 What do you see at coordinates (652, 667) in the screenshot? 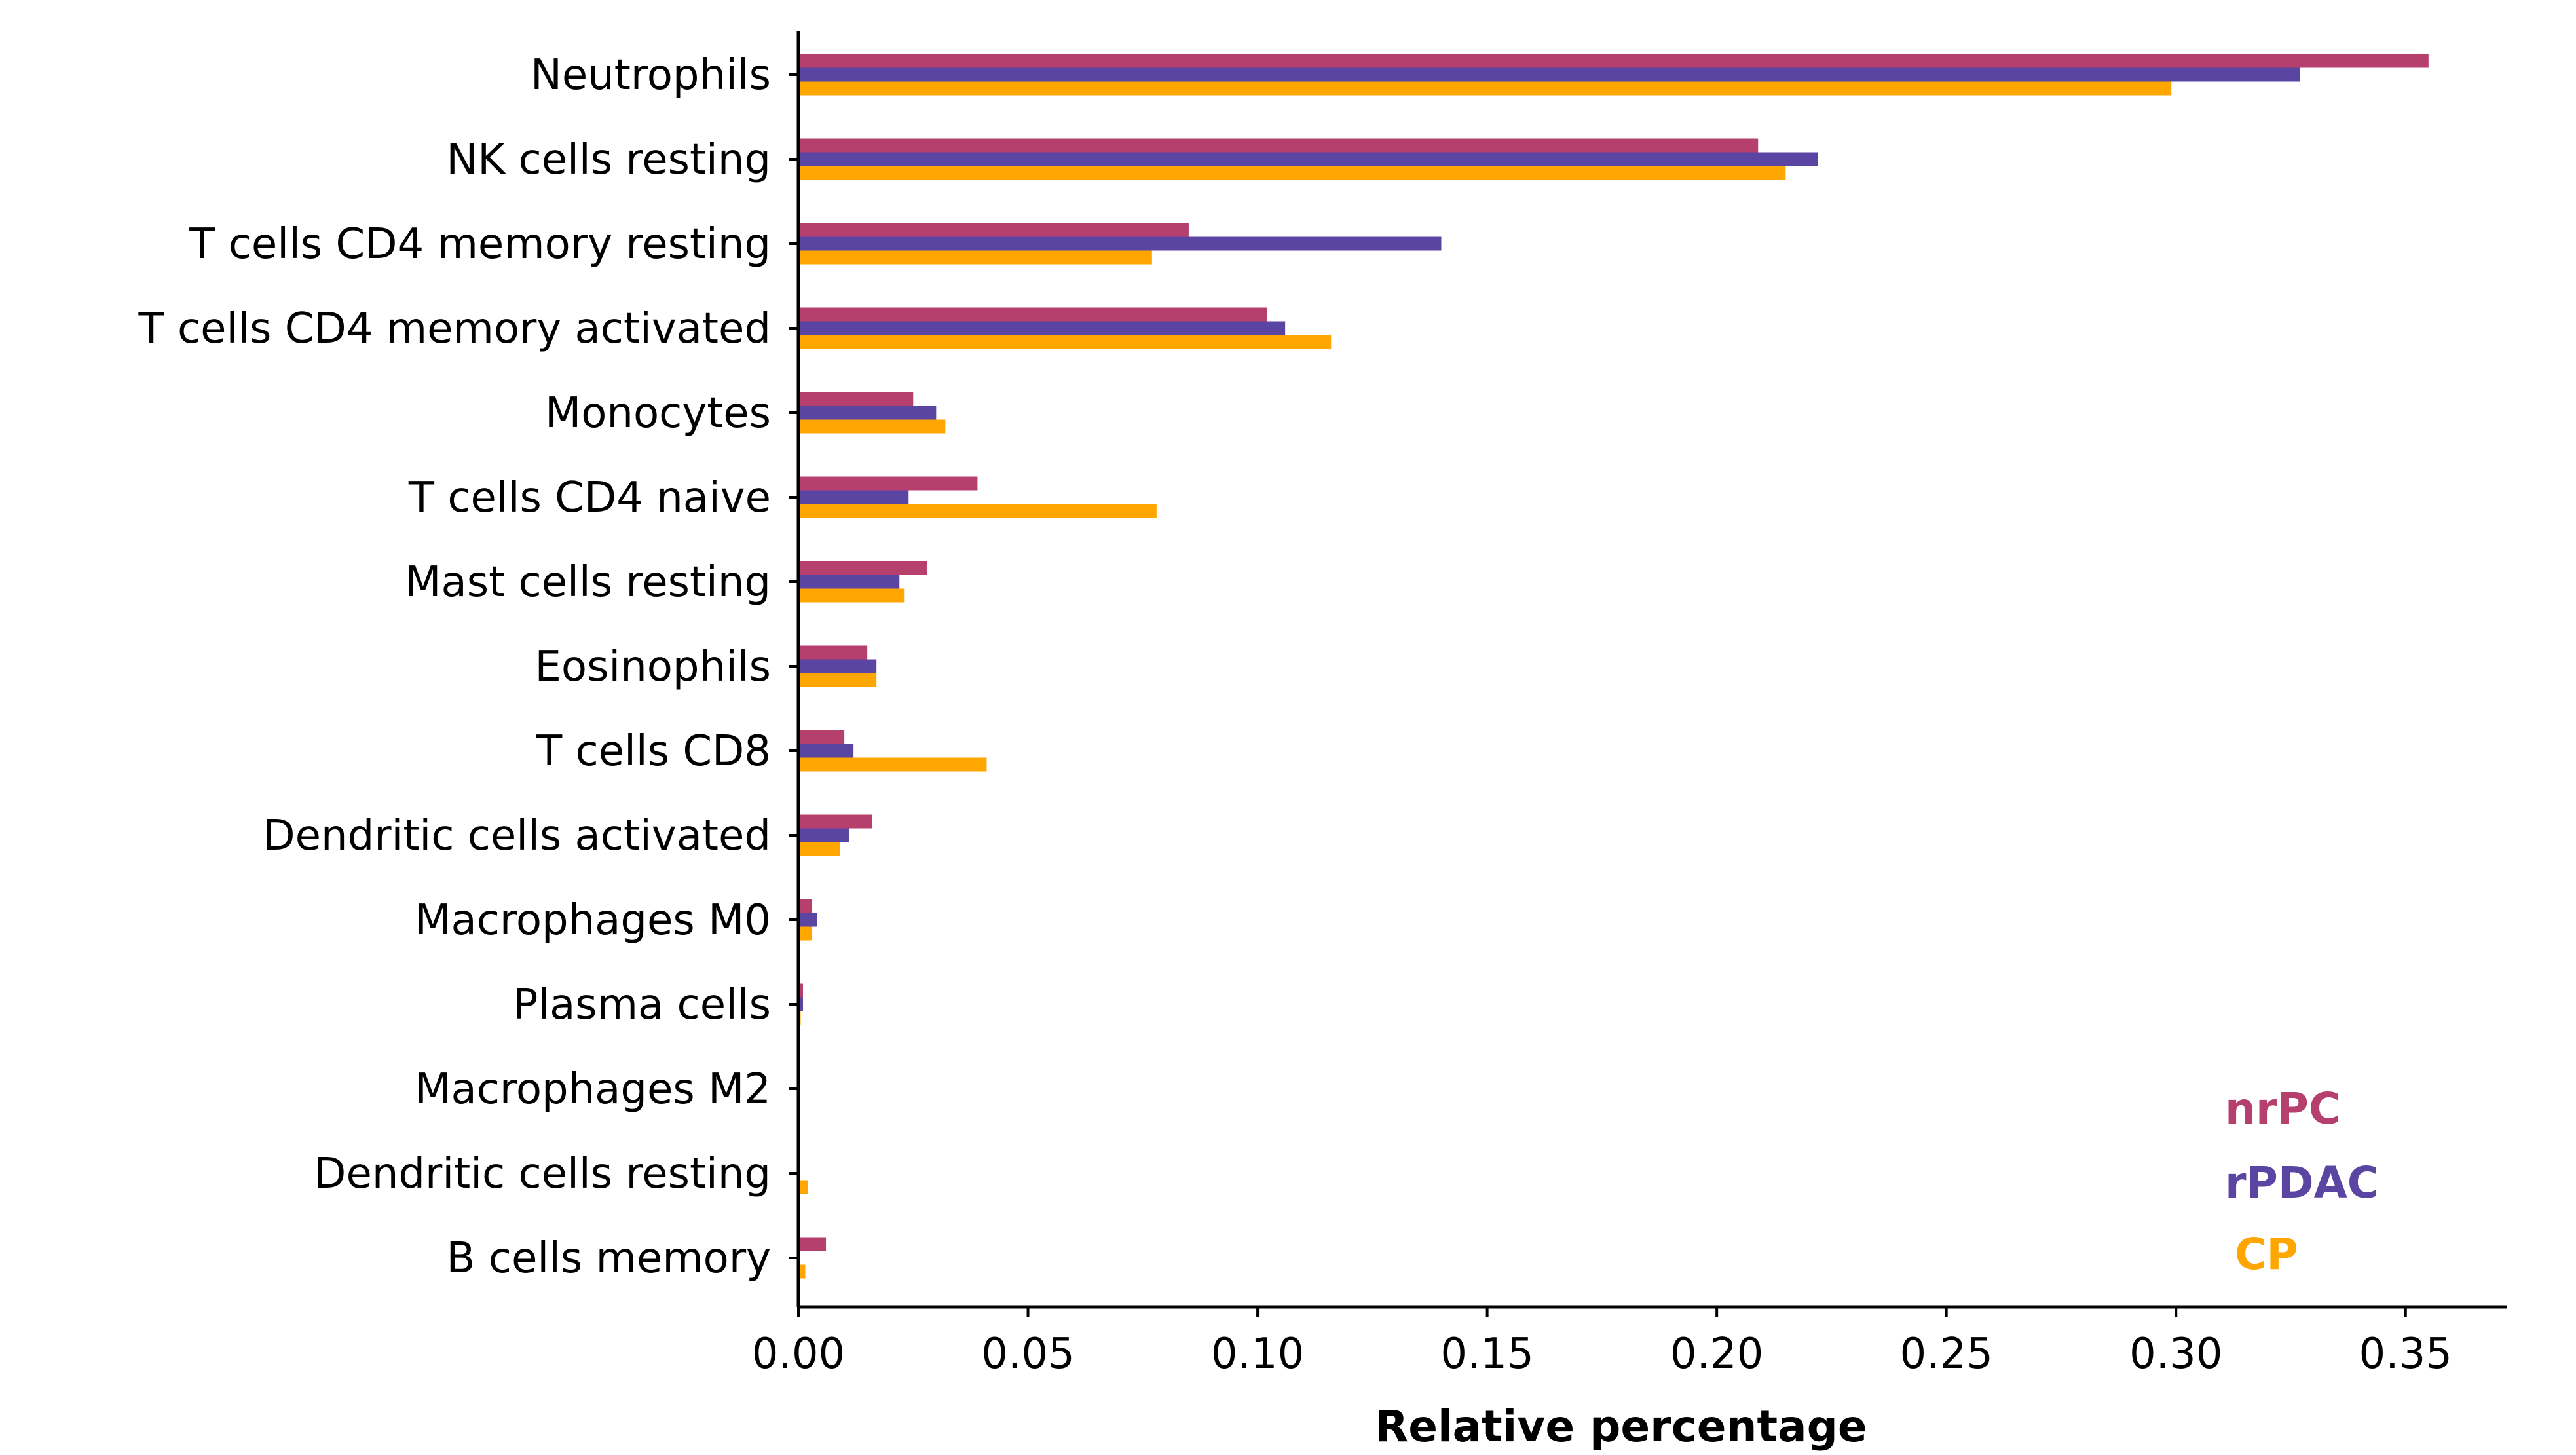
I see `category-label-7: Eosinophils` at bounding box center [652, 667].